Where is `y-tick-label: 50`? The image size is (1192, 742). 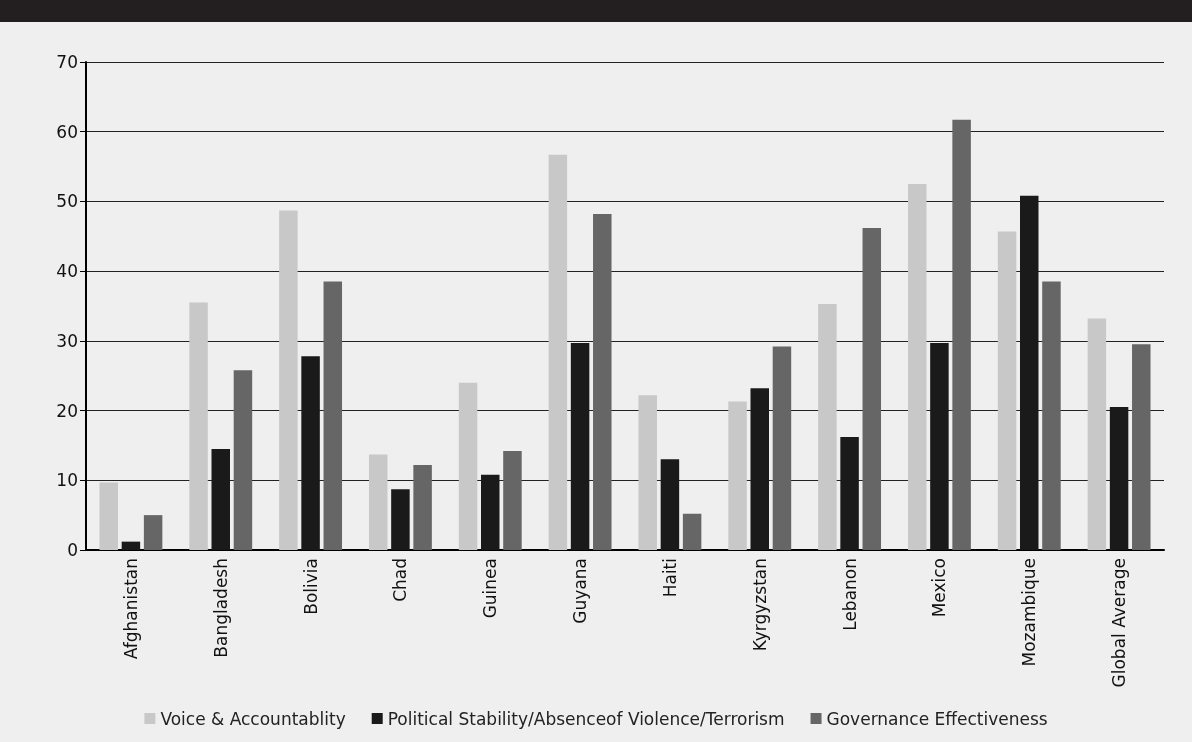 y-tick-label: 50 is located at coordinates (67, 201).